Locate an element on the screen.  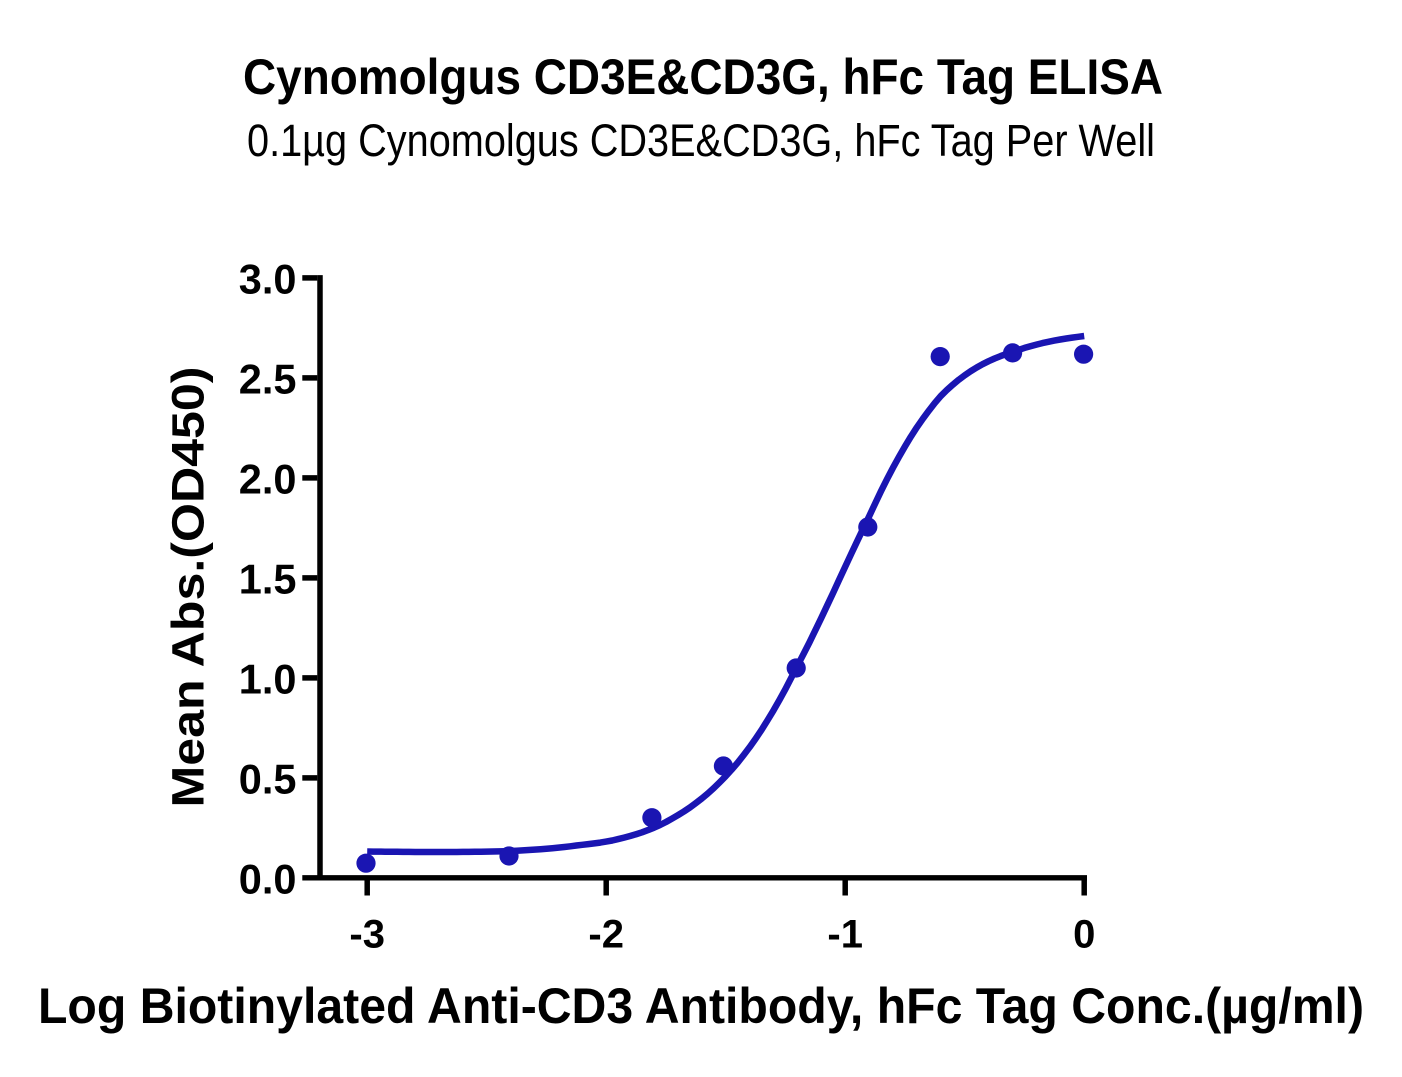
svg-text: 1.0 is located at coordinates (268, 678).